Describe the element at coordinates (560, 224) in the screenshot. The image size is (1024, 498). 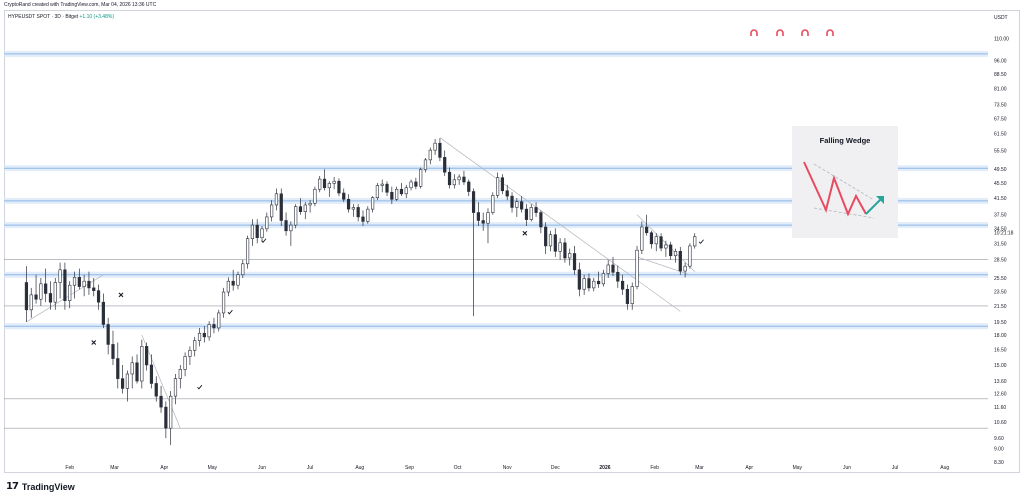
I see `trendline-descending` at that location.